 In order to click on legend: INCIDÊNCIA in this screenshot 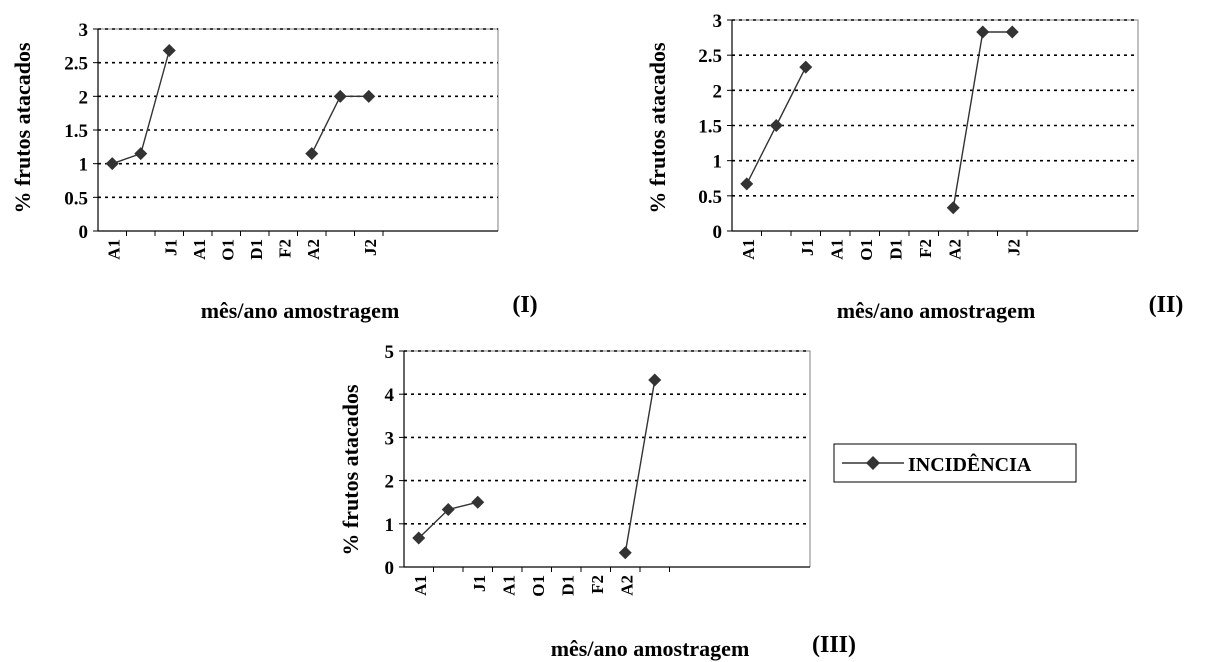, I will do `click(955, 463)`.